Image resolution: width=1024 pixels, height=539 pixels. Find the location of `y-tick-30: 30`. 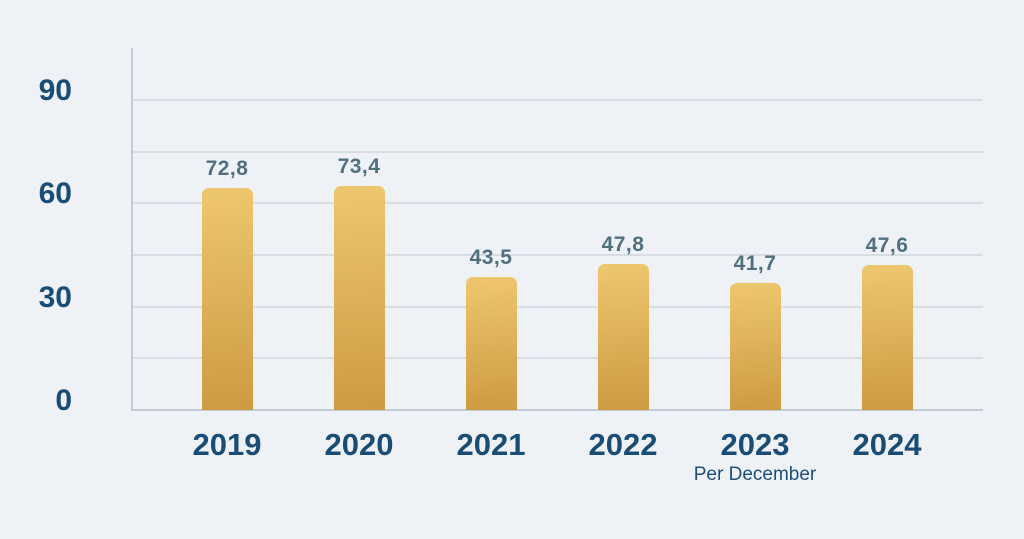

y-tick-30: 30 is located at coordinates (55, 297).